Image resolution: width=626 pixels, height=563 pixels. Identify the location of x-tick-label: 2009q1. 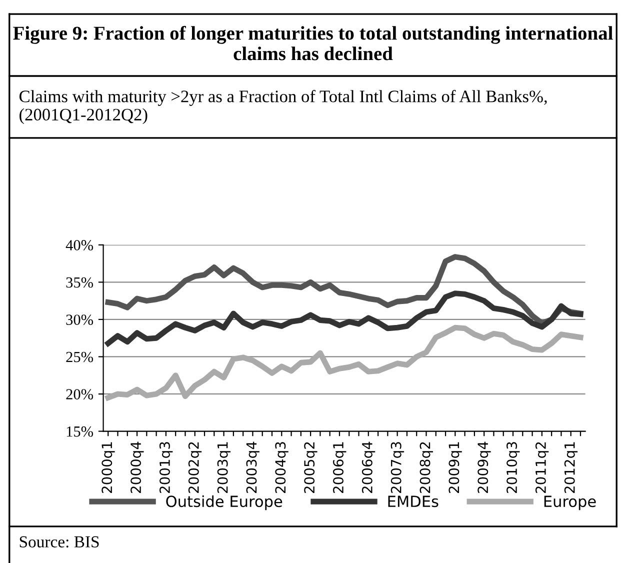
(455, 467).